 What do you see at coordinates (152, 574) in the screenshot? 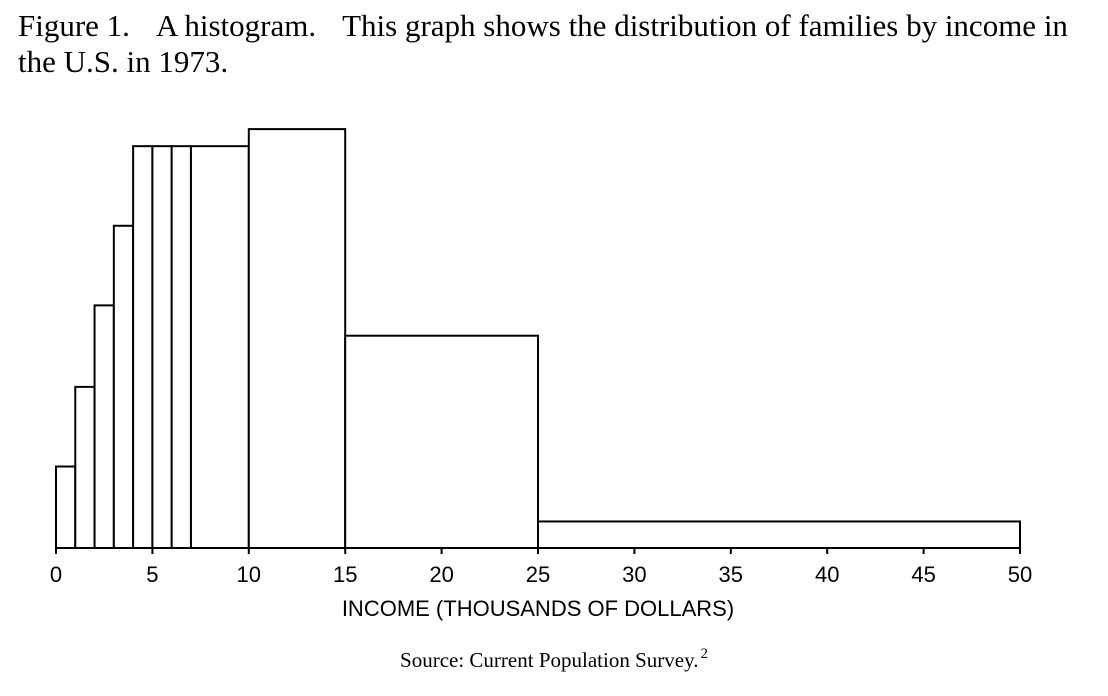
I see `x-tick-label-5: 5` at bounding box center [152, 574].